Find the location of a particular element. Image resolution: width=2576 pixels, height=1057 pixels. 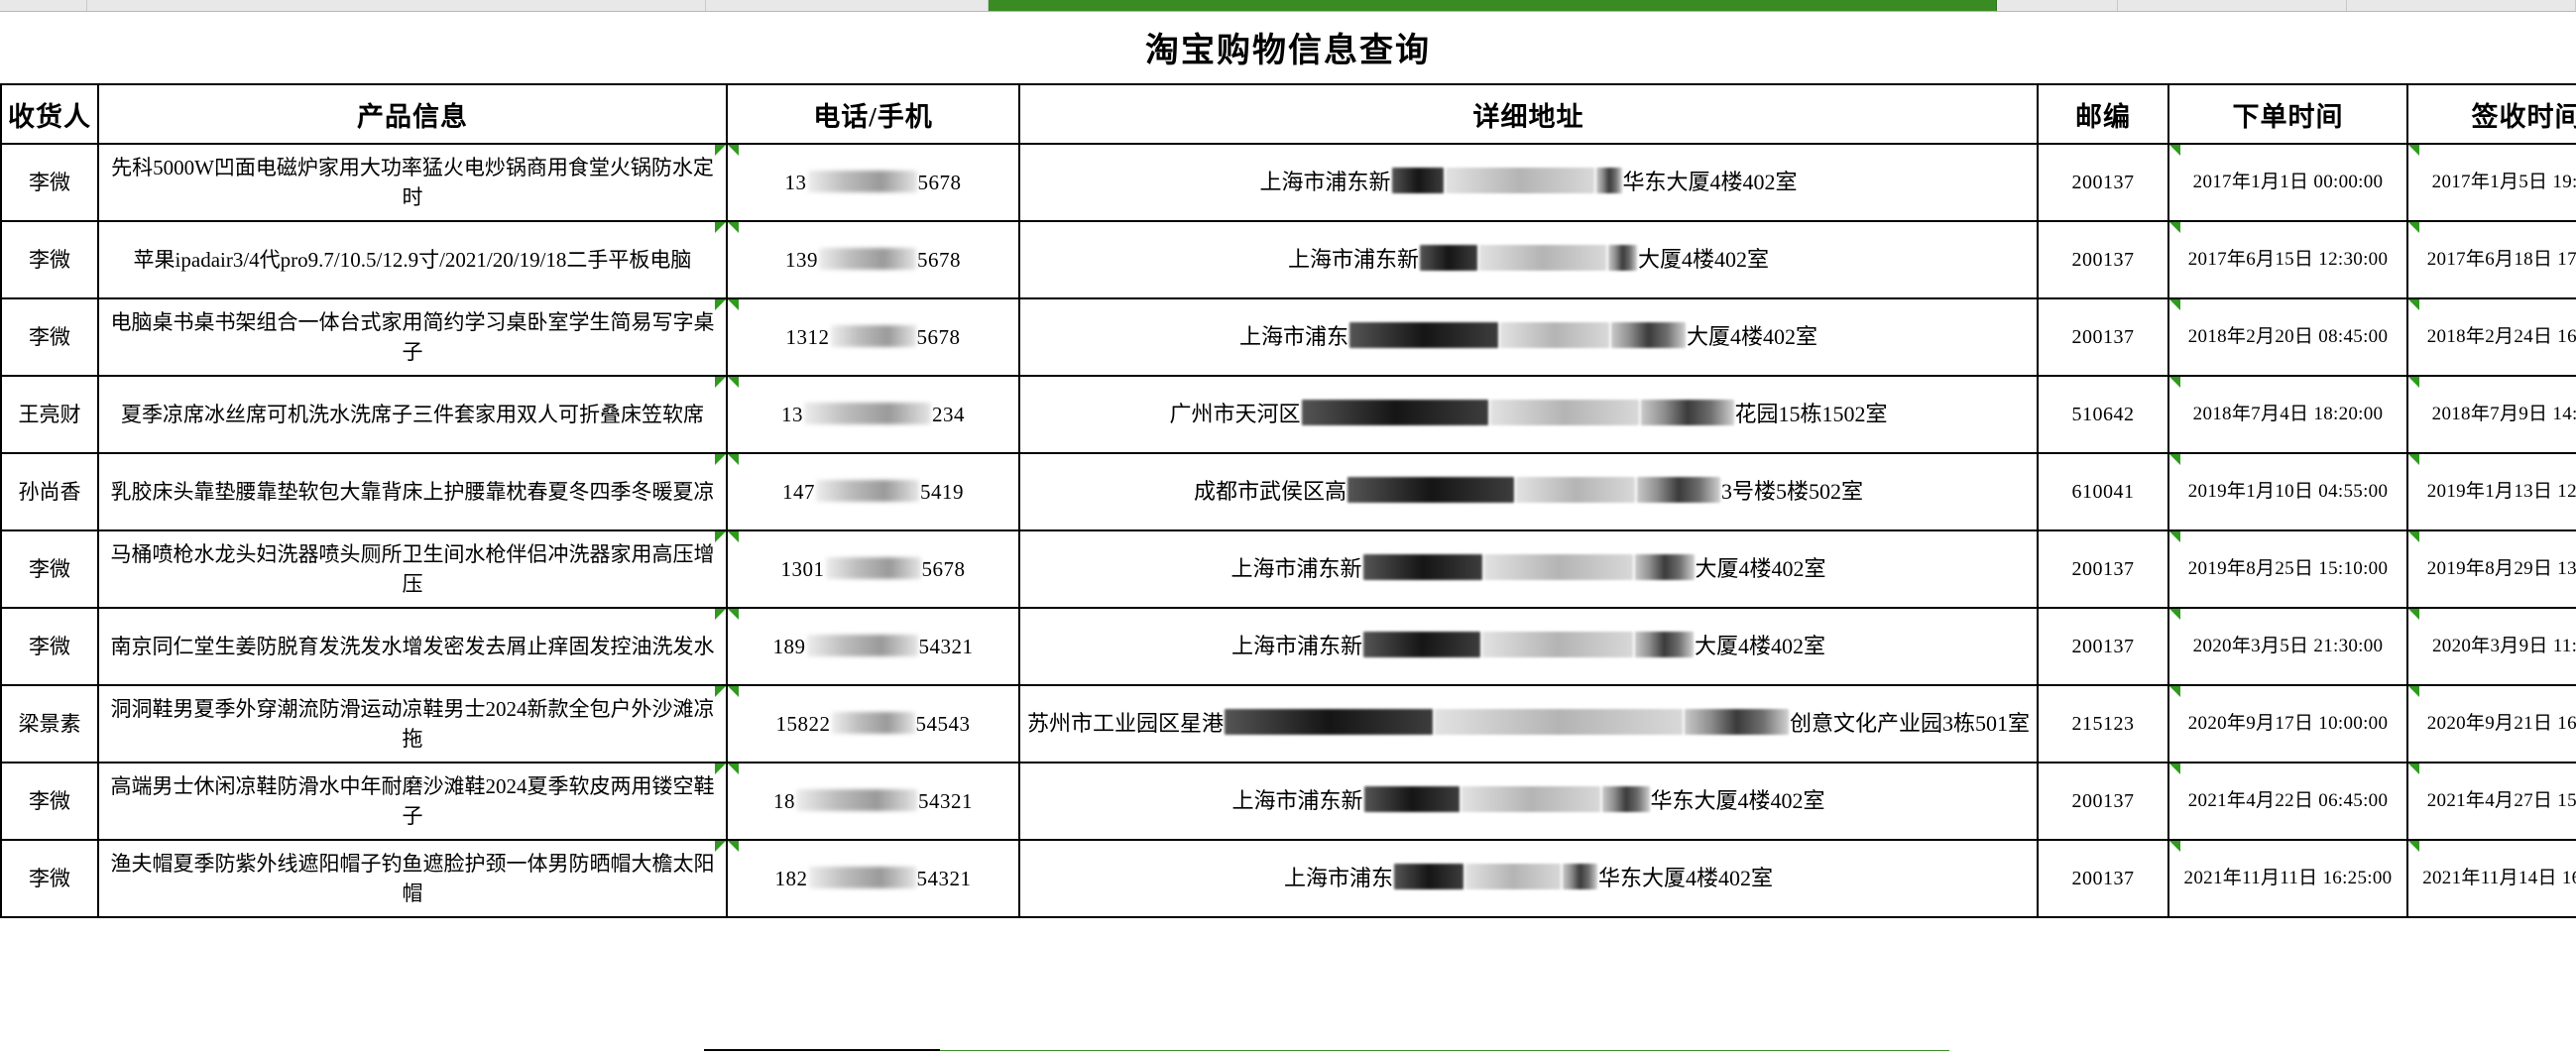

cell-phone: 139 5678 is located at coordinates (873, 259).